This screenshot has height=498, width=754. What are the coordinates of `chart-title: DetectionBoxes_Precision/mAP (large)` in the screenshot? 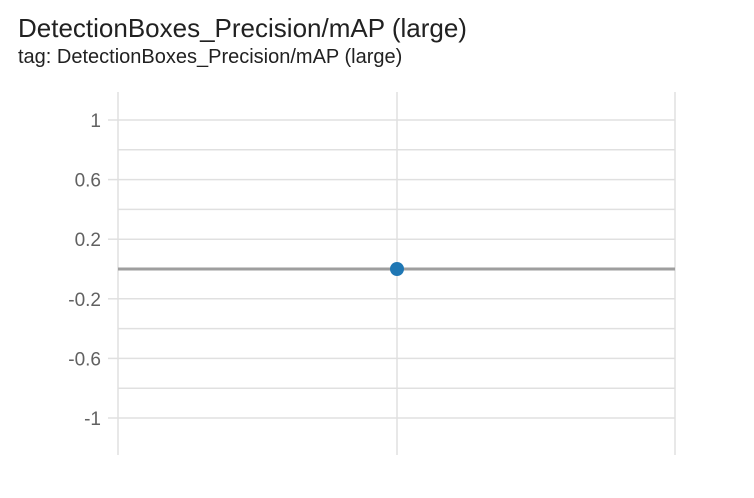 It's located at (242, 28).